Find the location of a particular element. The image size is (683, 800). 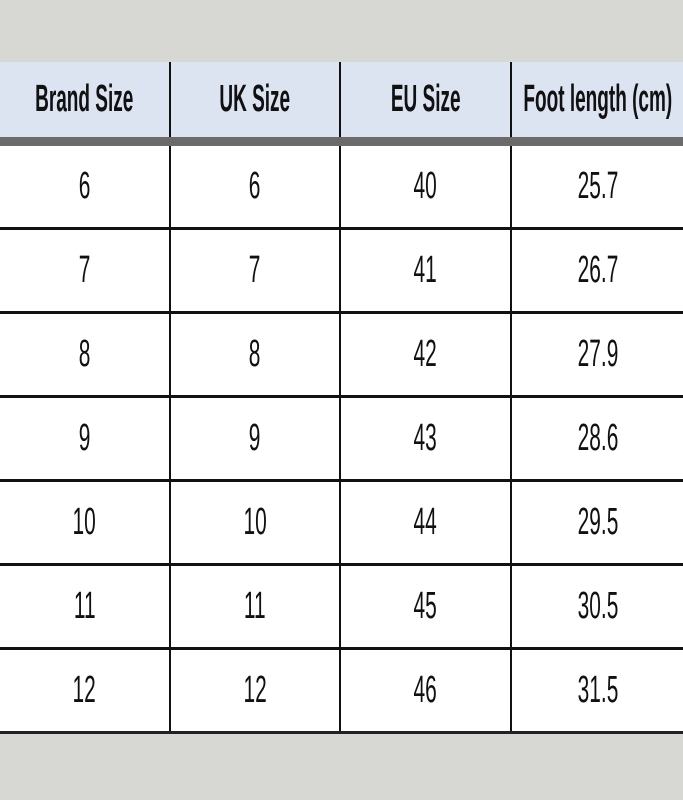

cell-value: 45 is located at coordinates (425, 606).